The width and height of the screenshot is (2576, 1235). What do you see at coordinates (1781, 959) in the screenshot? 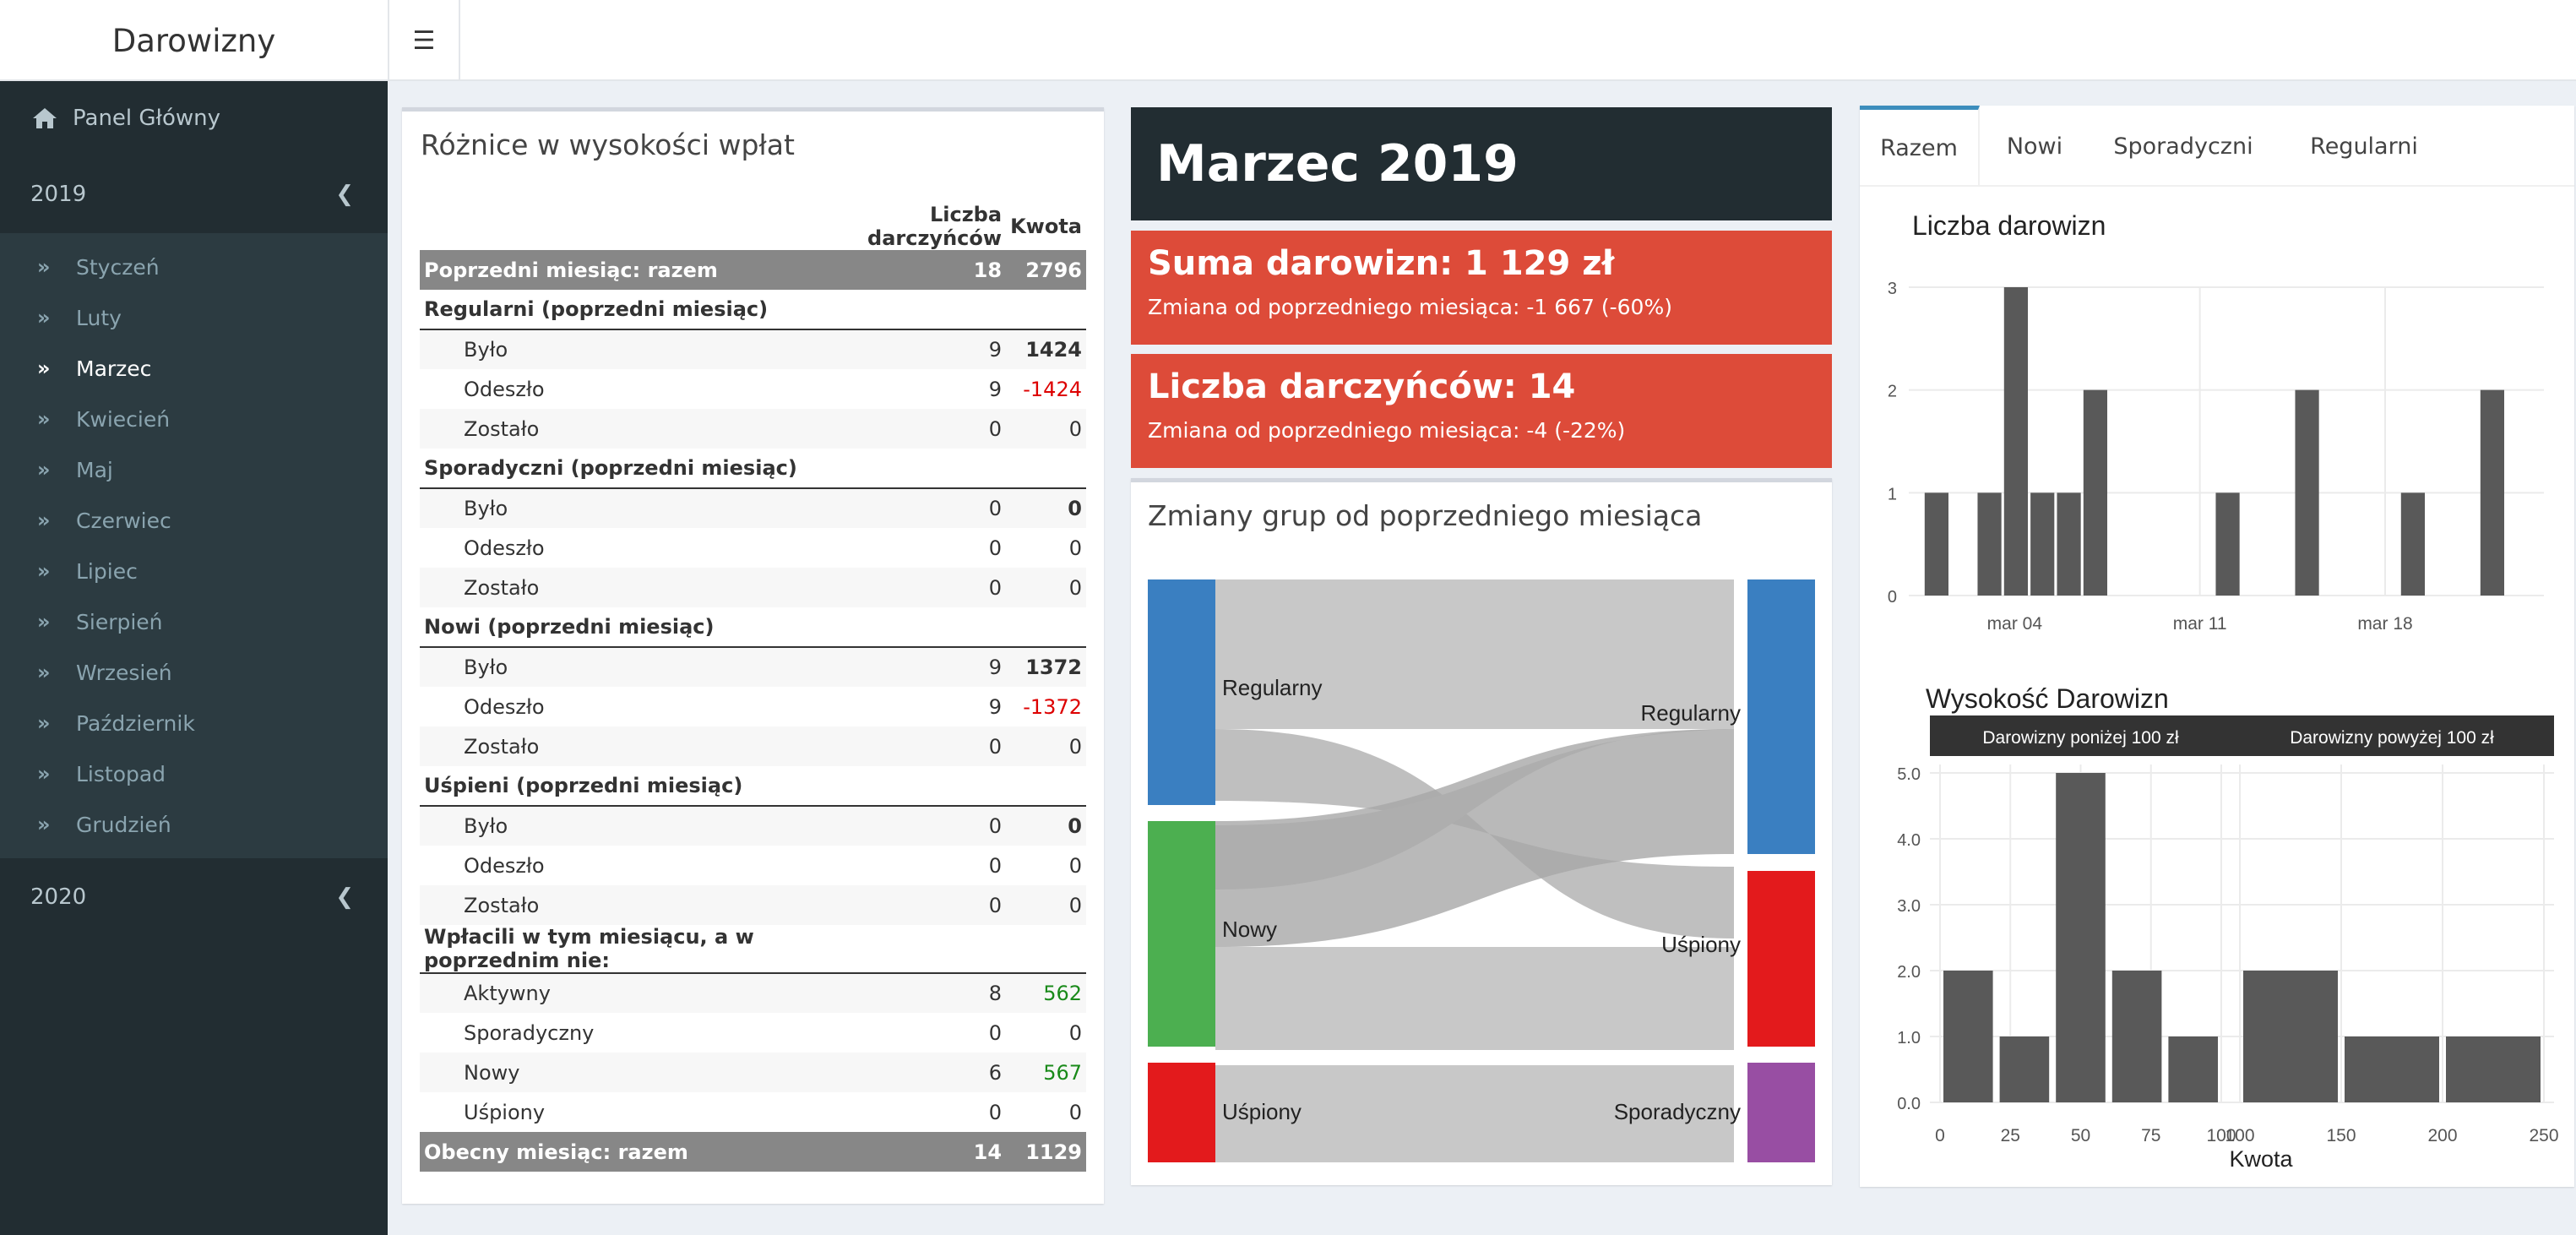
I see `node-right-uspiony` at bounding box center [1781, 959].